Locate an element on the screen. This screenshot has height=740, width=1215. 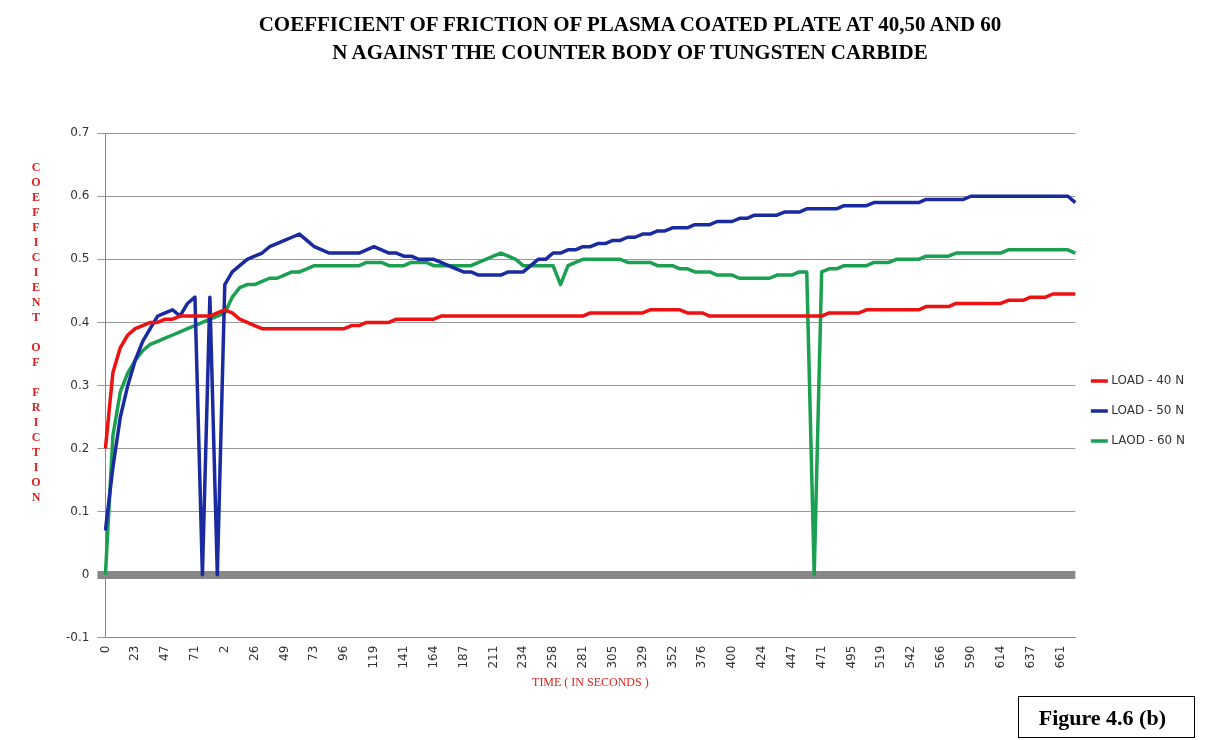
x-tick-label: 352 is located at coordinates (671, 657).